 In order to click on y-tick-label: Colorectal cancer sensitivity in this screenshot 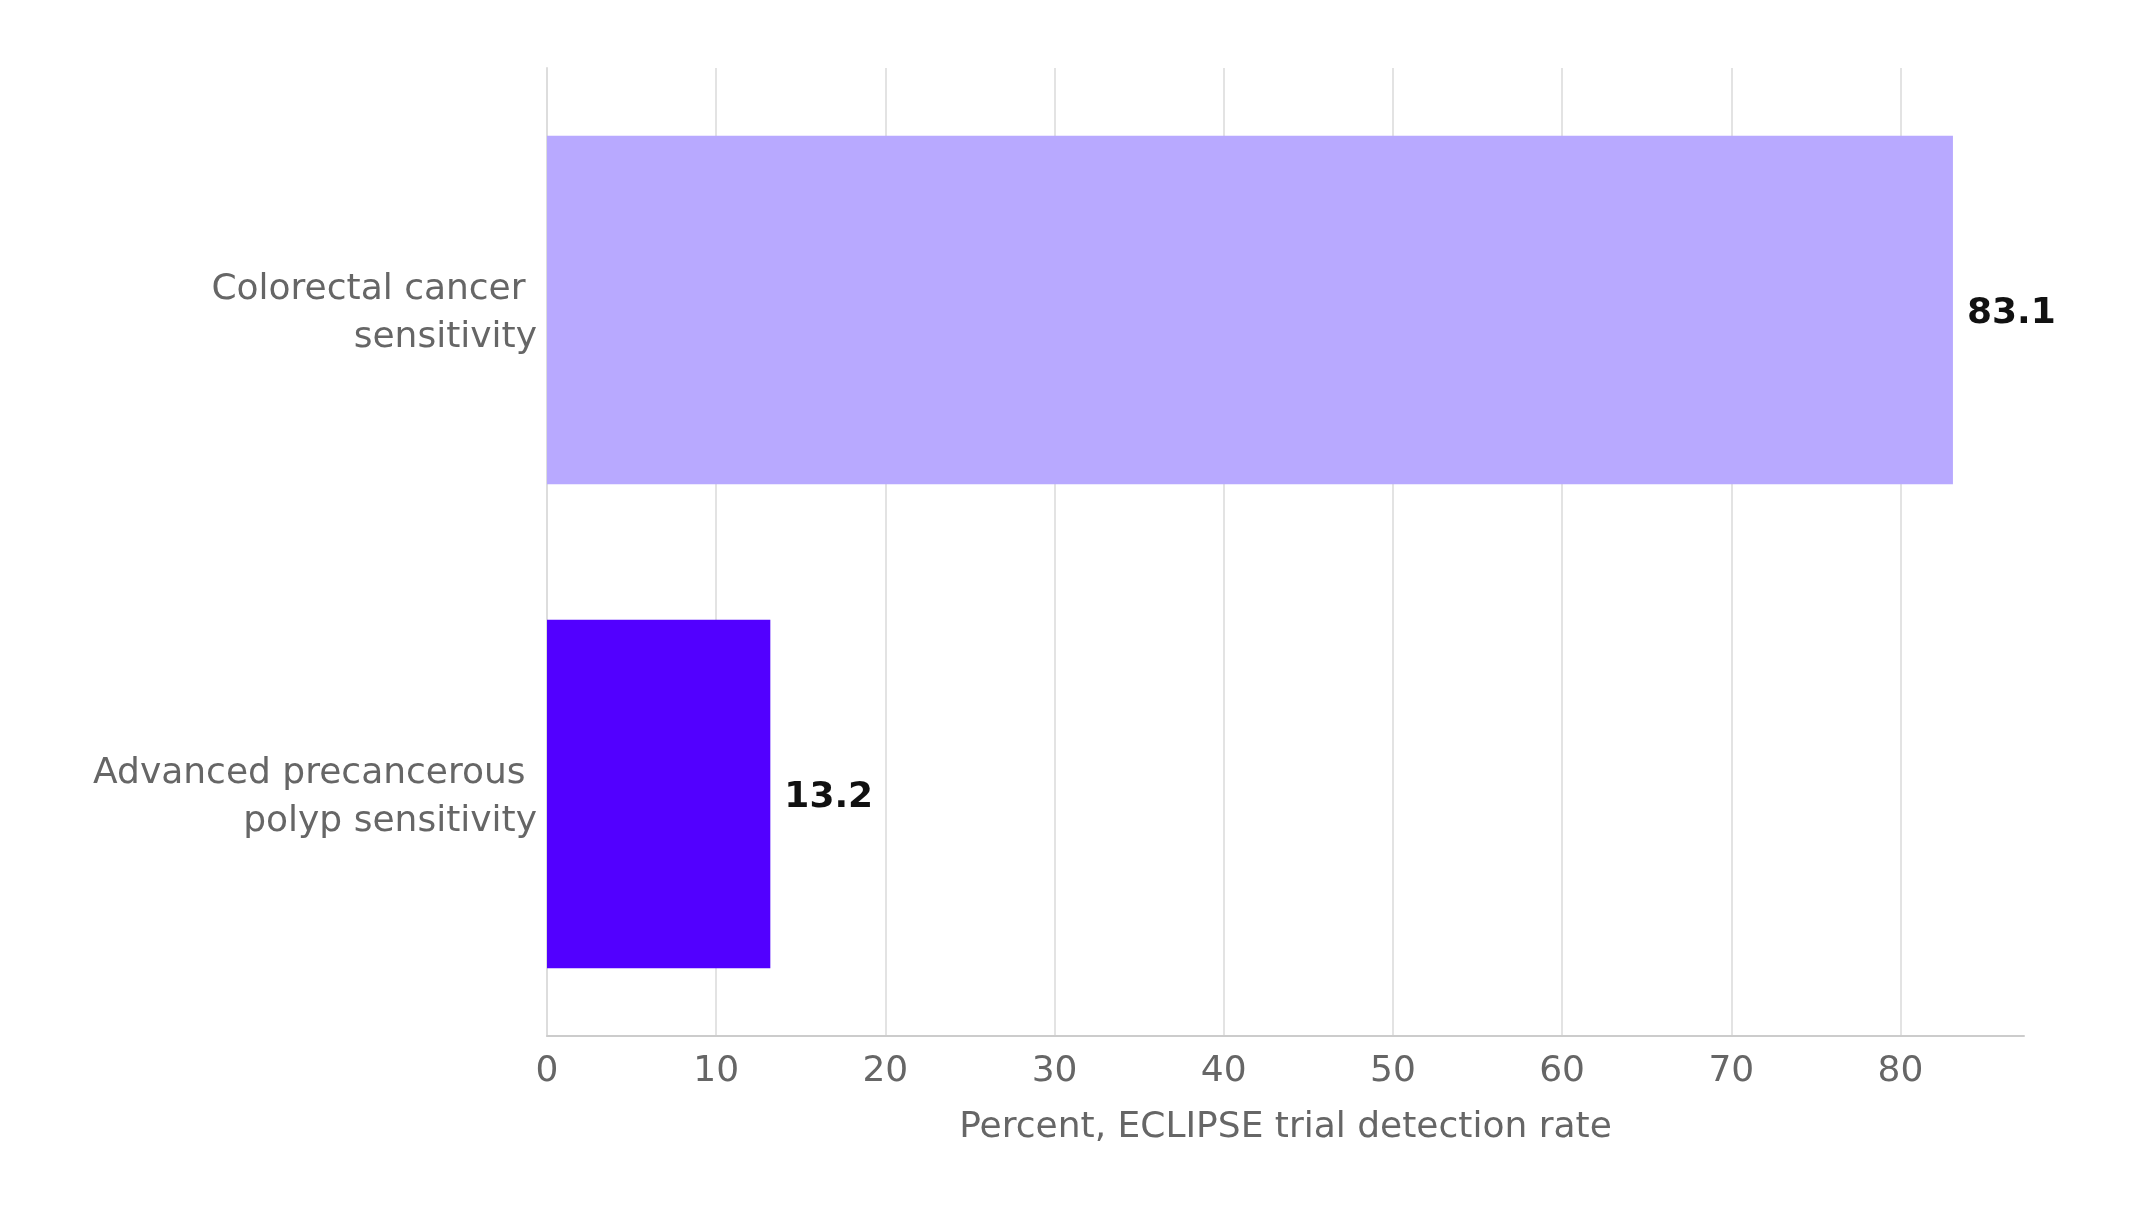, I will do `click(374, 310)`.